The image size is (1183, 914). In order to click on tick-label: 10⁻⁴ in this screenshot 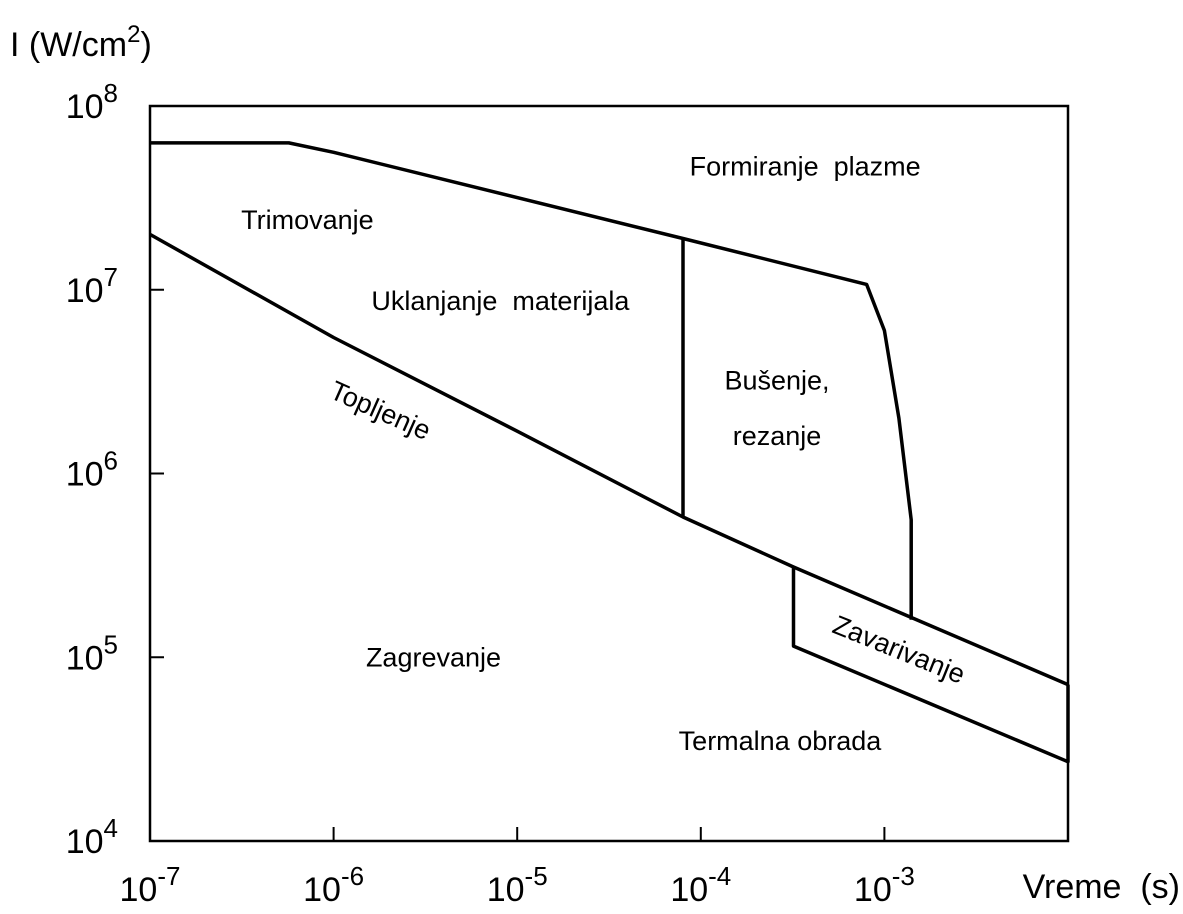, I will do `click(700, 885)`.